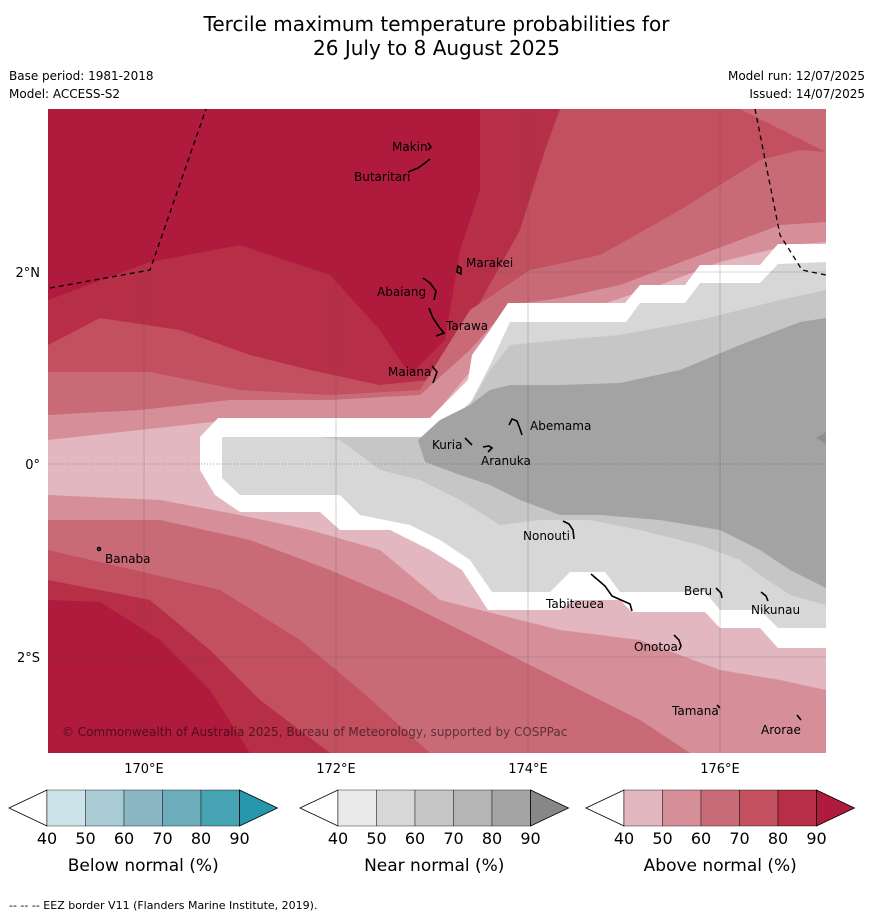 The width and height of the screenshot is (873, 919). I want to click on near-normal-tick-label: 80, so click(492, 838).